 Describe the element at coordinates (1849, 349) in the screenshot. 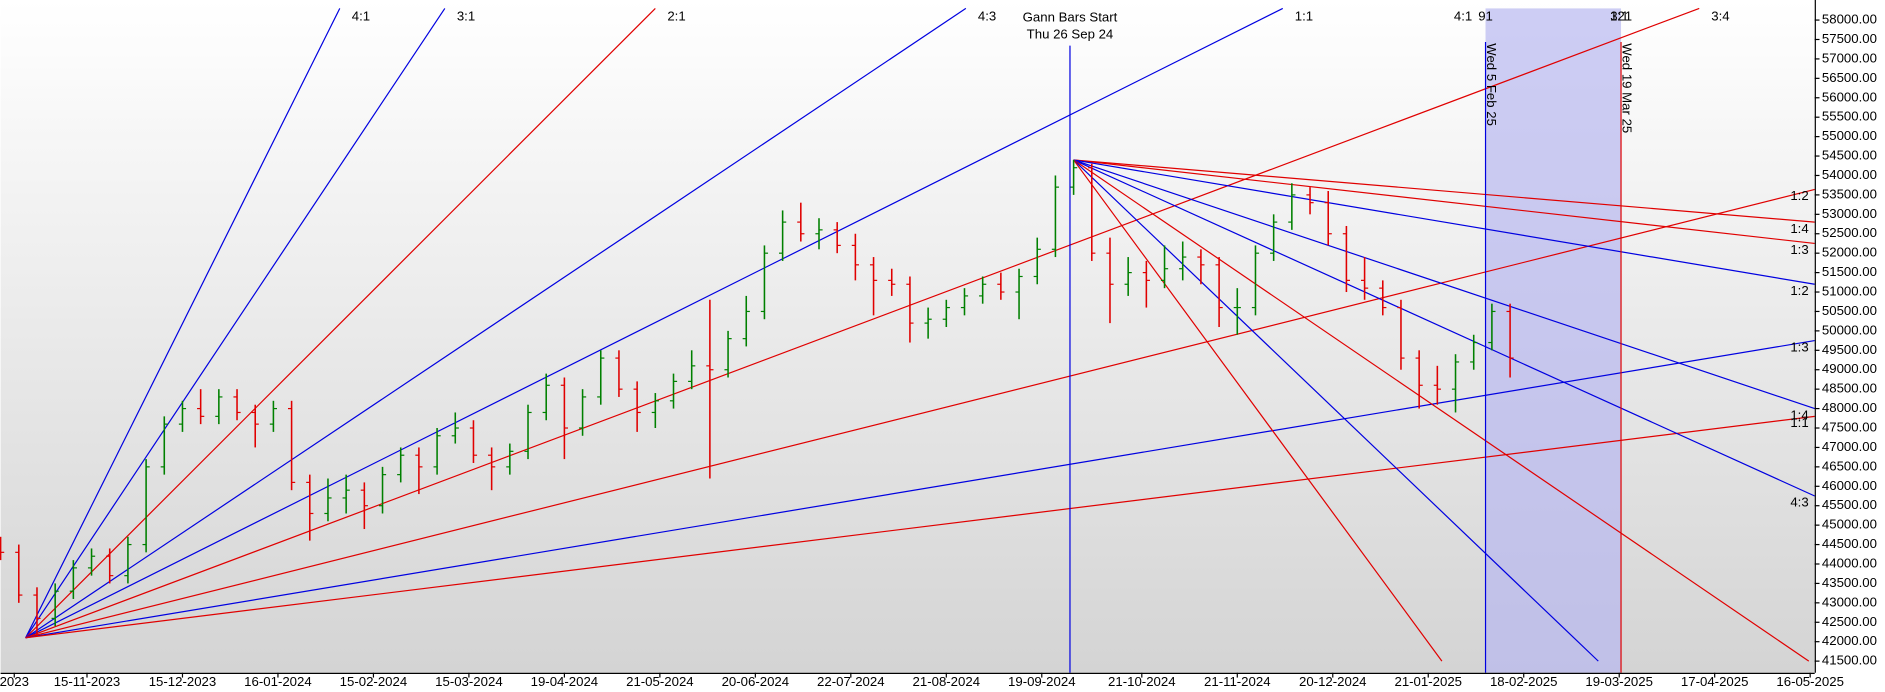

I see `y-tick-label: 49500.00` at that location.